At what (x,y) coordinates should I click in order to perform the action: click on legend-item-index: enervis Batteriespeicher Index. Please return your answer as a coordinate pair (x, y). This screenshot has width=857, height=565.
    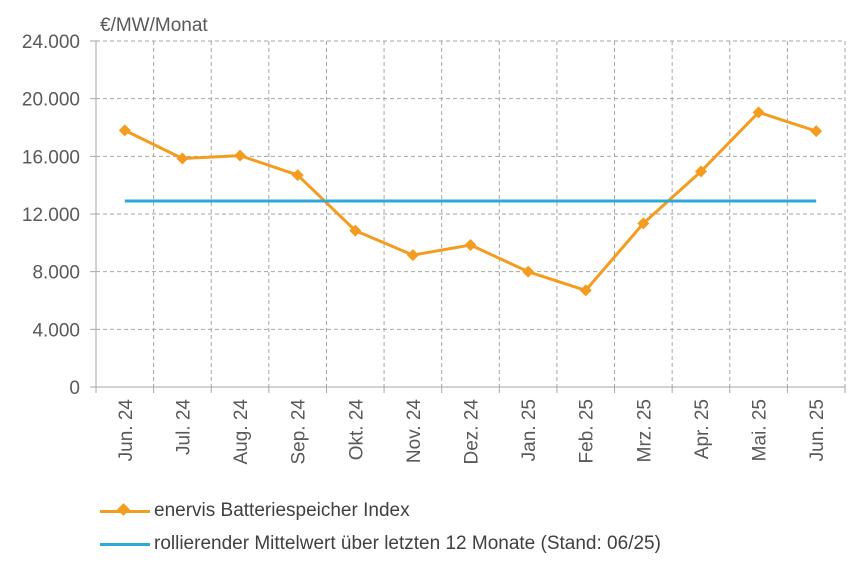
    Looking at the image, I should click on (255, 511).